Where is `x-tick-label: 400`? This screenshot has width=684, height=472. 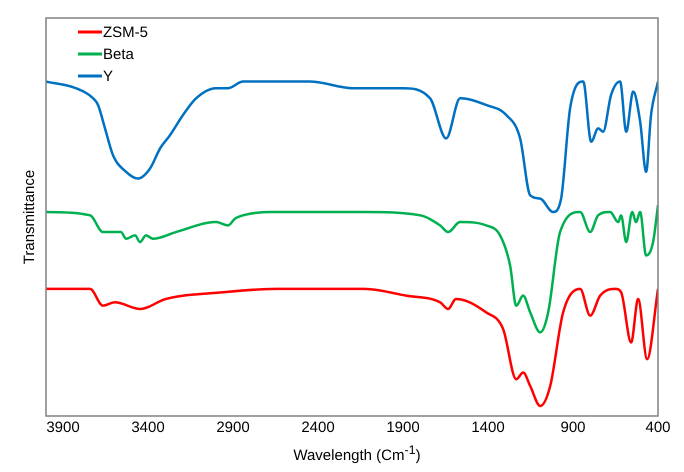
x-tick-label: 400 is located at coordinates (658, 427).